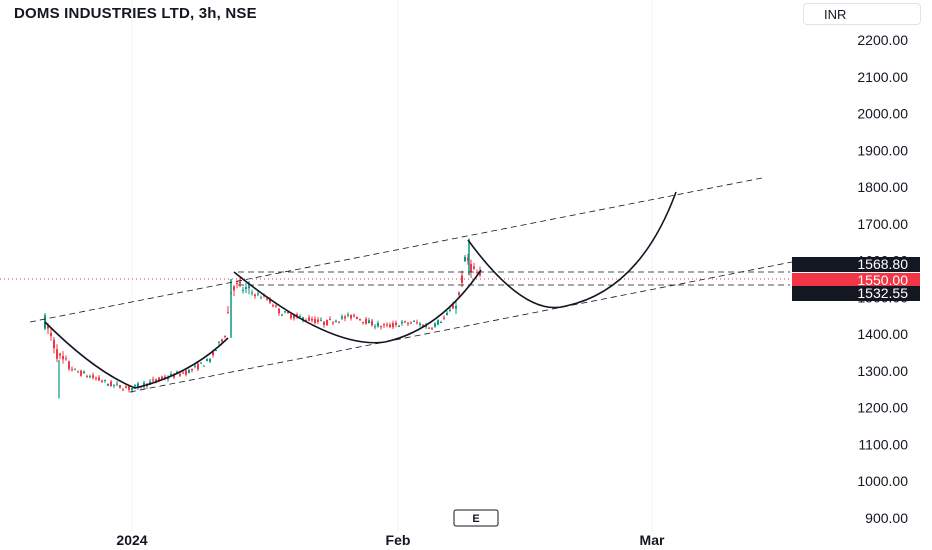  What do you see at coordinates (886, 518) in the screenshot?
I see `y-tick-label: 900.00` at bounding box center [886, 518].